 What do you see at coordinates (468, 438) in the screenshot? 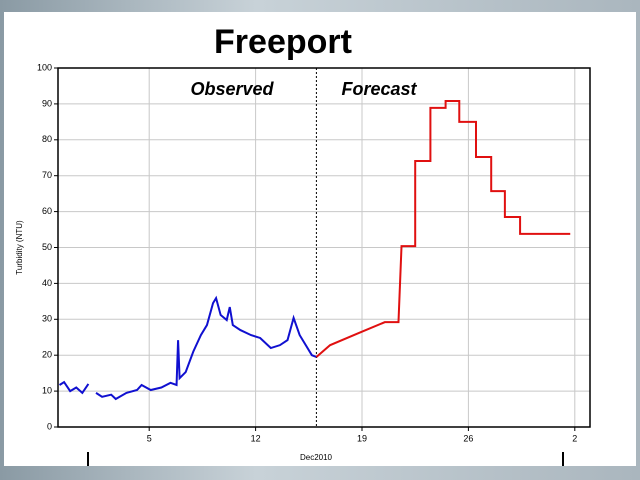
I see `x-tick-label: 26` at bounding box center [468, 438].